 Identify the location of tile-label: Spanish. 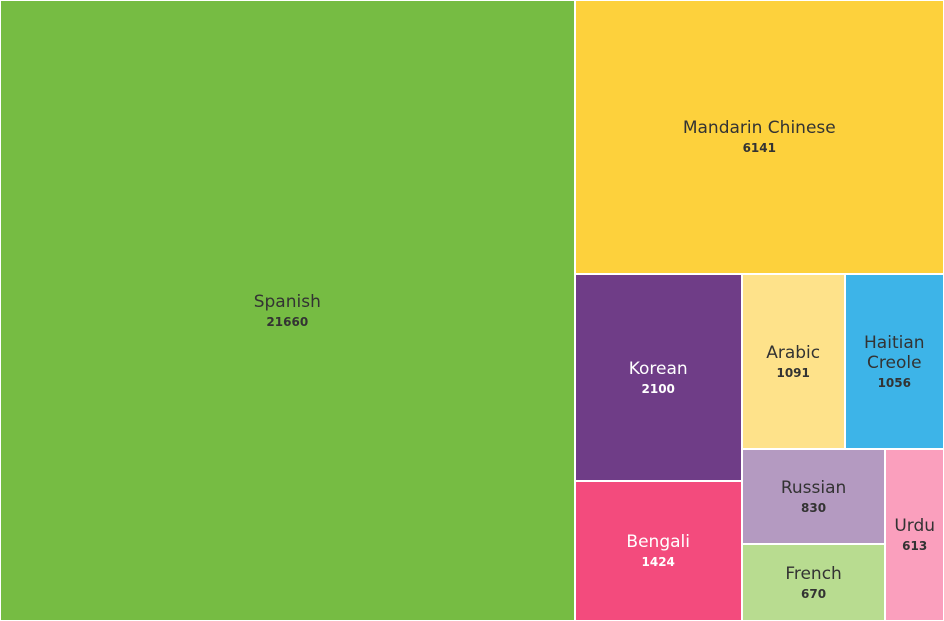
(287, 302).